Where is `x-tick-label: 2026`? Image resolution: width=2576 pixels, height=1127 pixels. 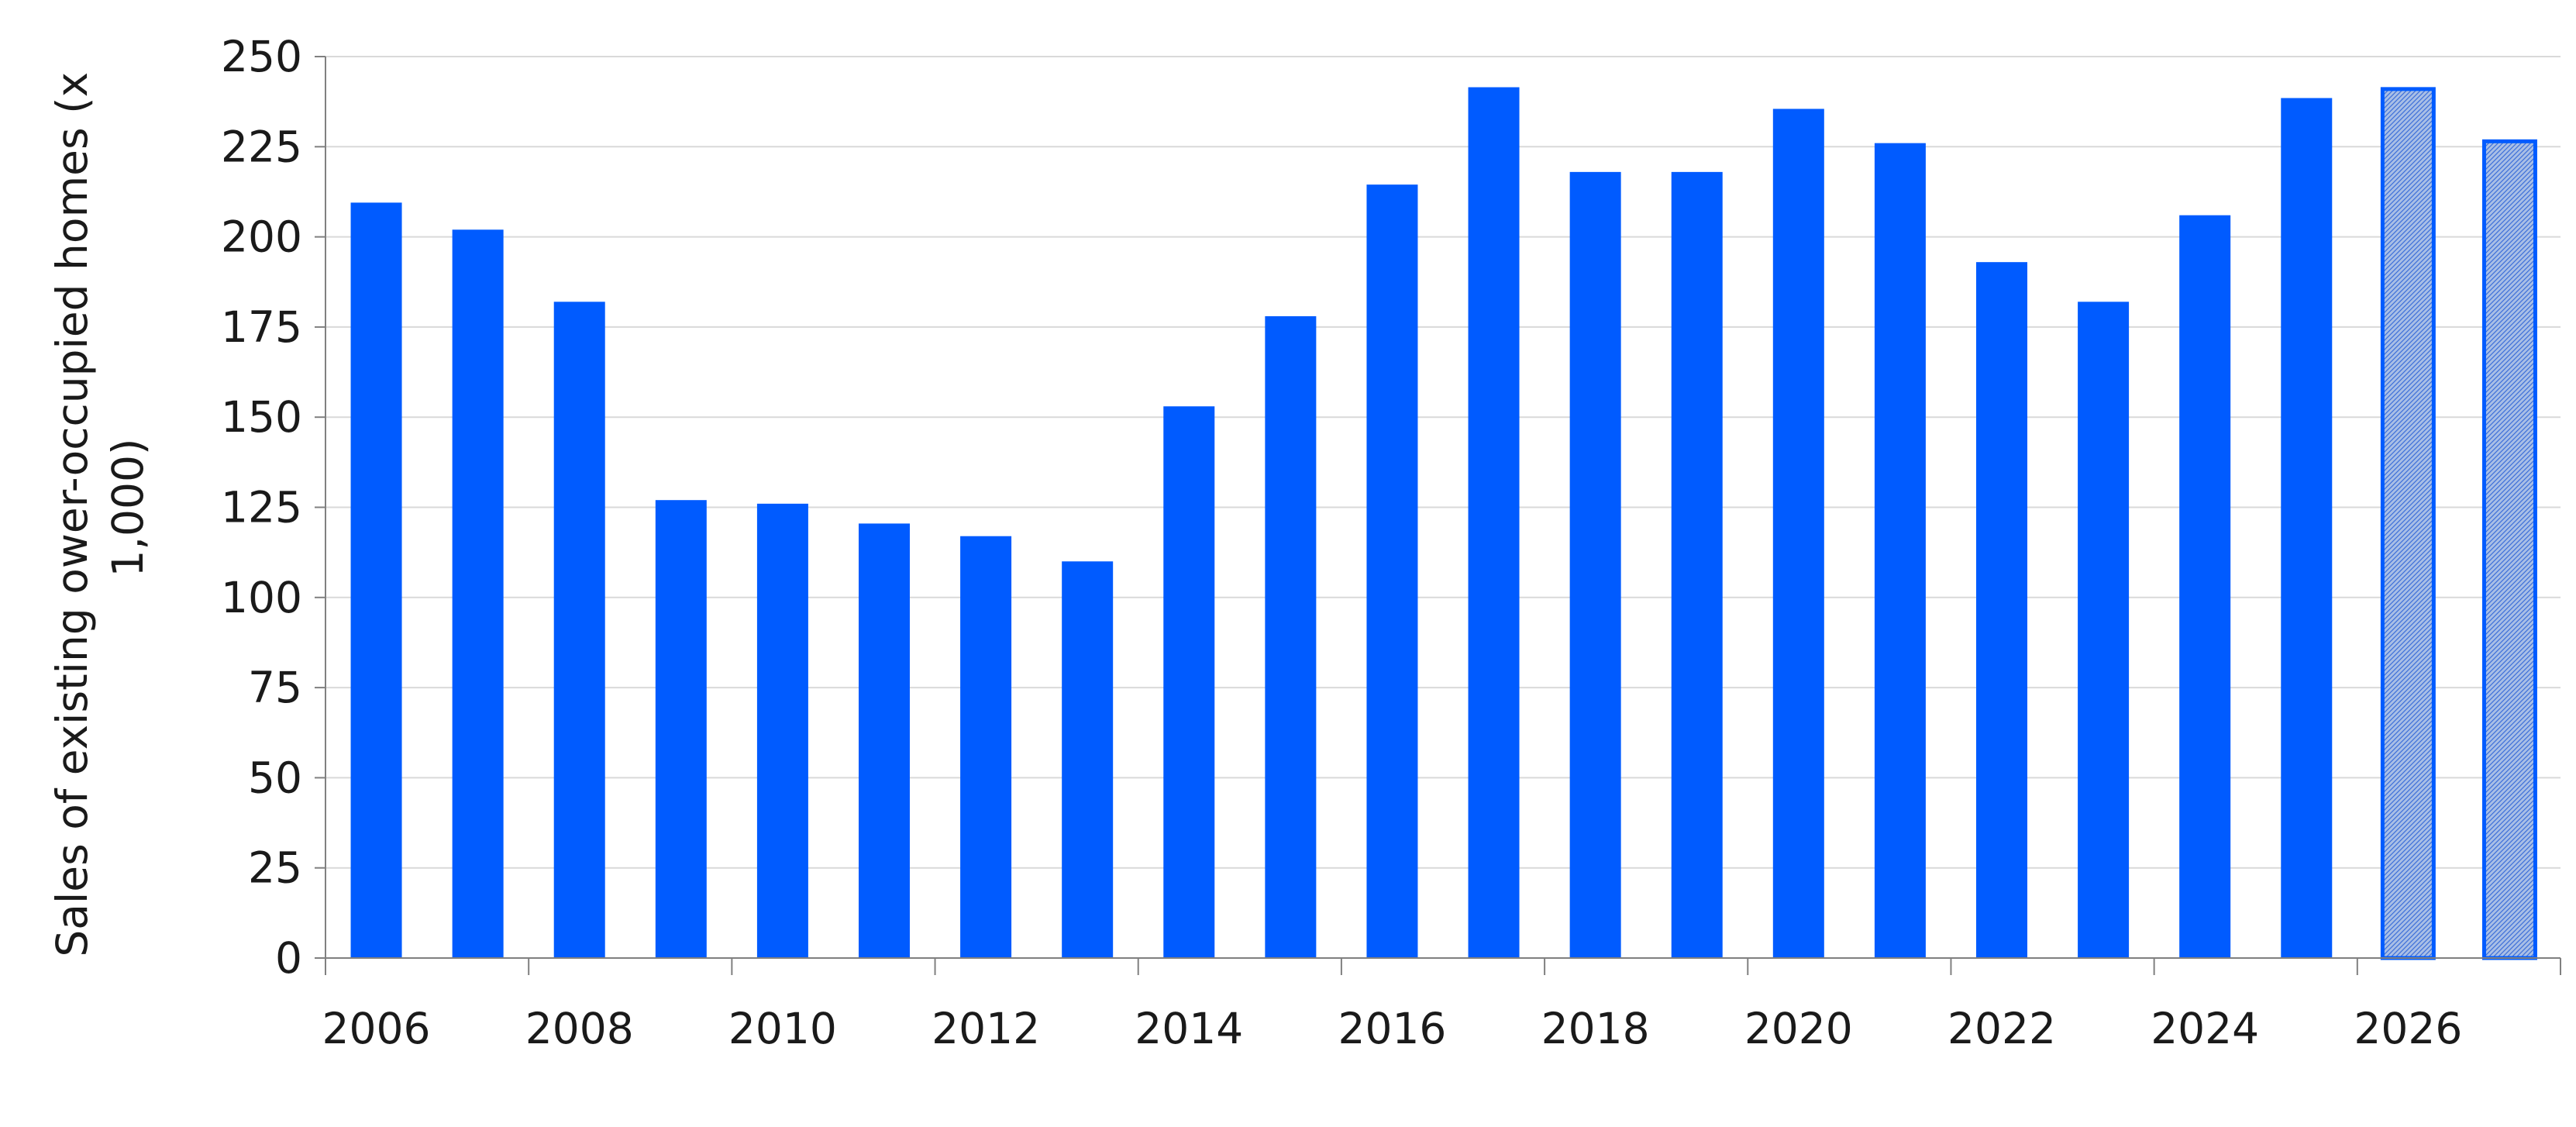 x-tick-label: 2026 is located at coordinates (2408, 1028).